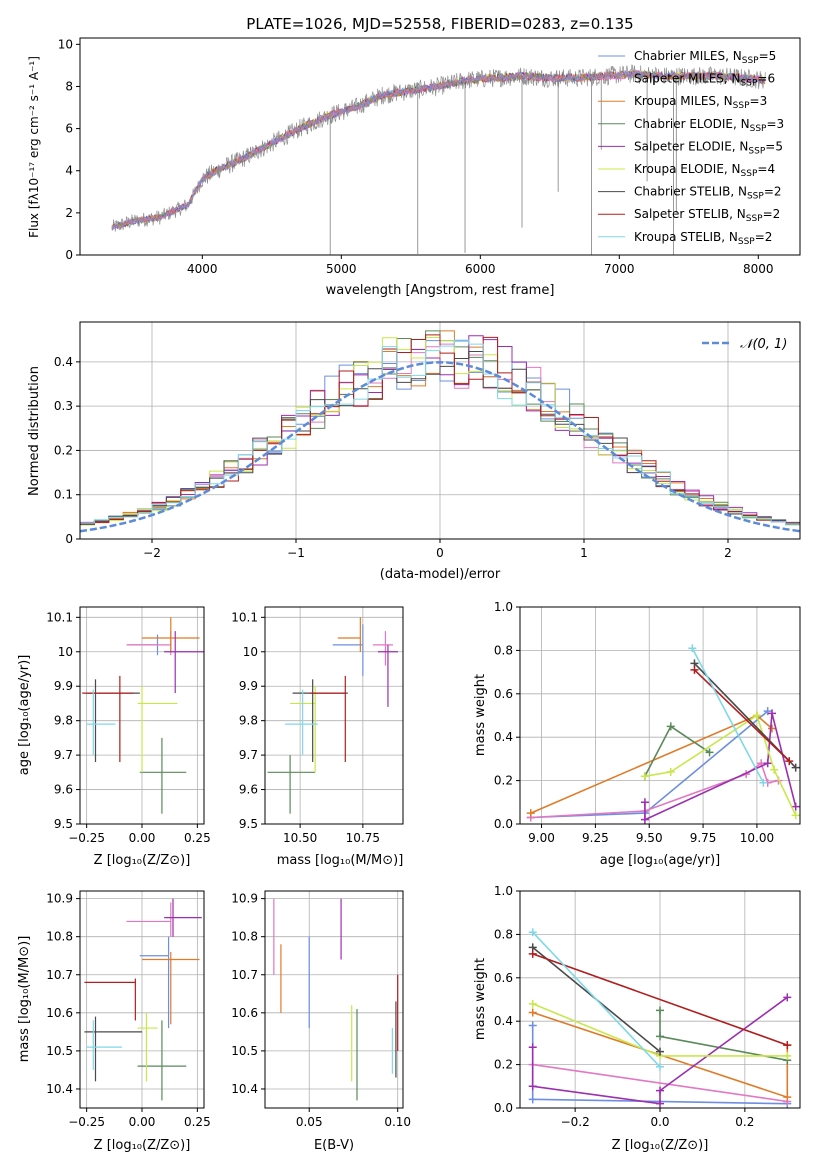 This screenshot has height=1170, width=819. What do you see at coordinates (63, 686) in the screenshot?
I see `y-tick-label: 9.9` at bounding box center [63, 686].